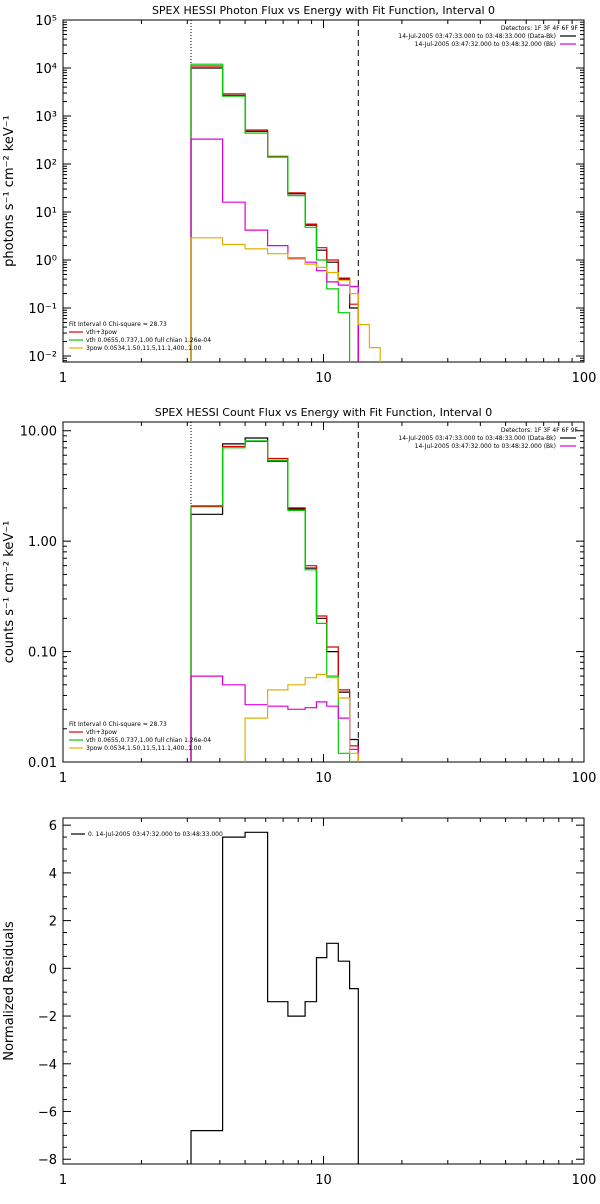 Image resolution: width=600 pixels, height=1204 pixels. What do you see at coordinates (47, 1113) in the screenshot?
I see `y-tick-label: −6` at bounding box center [47, 1113].